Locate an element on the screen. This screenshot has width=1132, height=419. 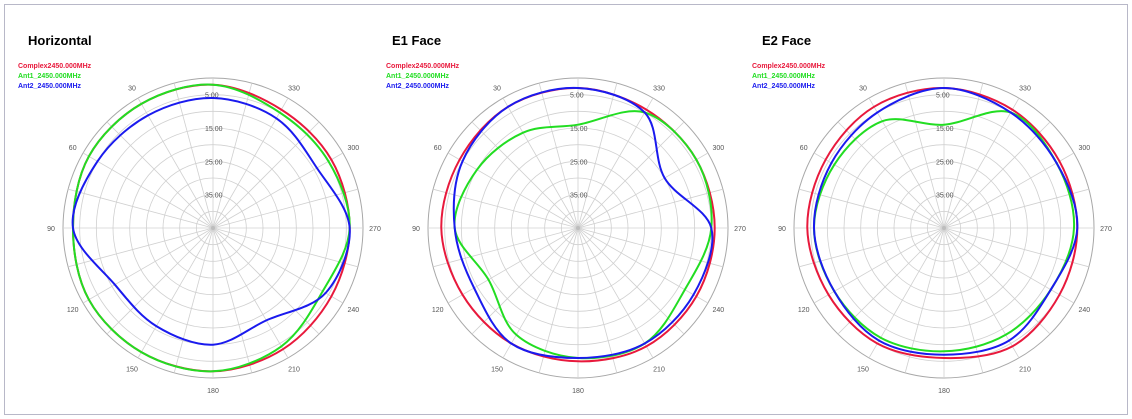
chart-title: Horizontal is located at coordinates (60, 40).